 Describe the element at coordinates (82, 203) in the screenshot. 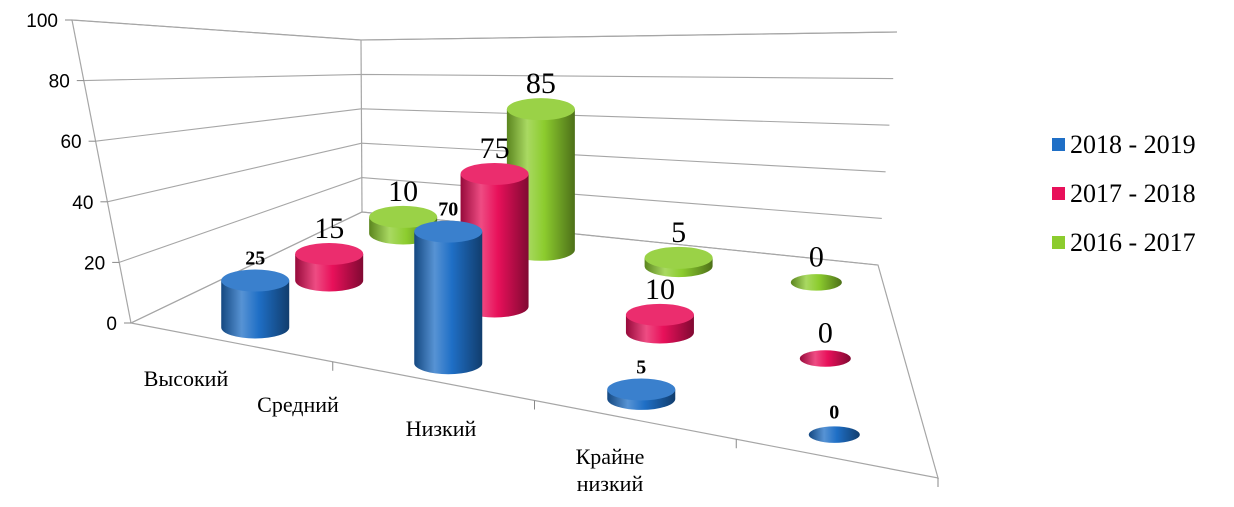

I see `y-tick-label: 40` at that location.